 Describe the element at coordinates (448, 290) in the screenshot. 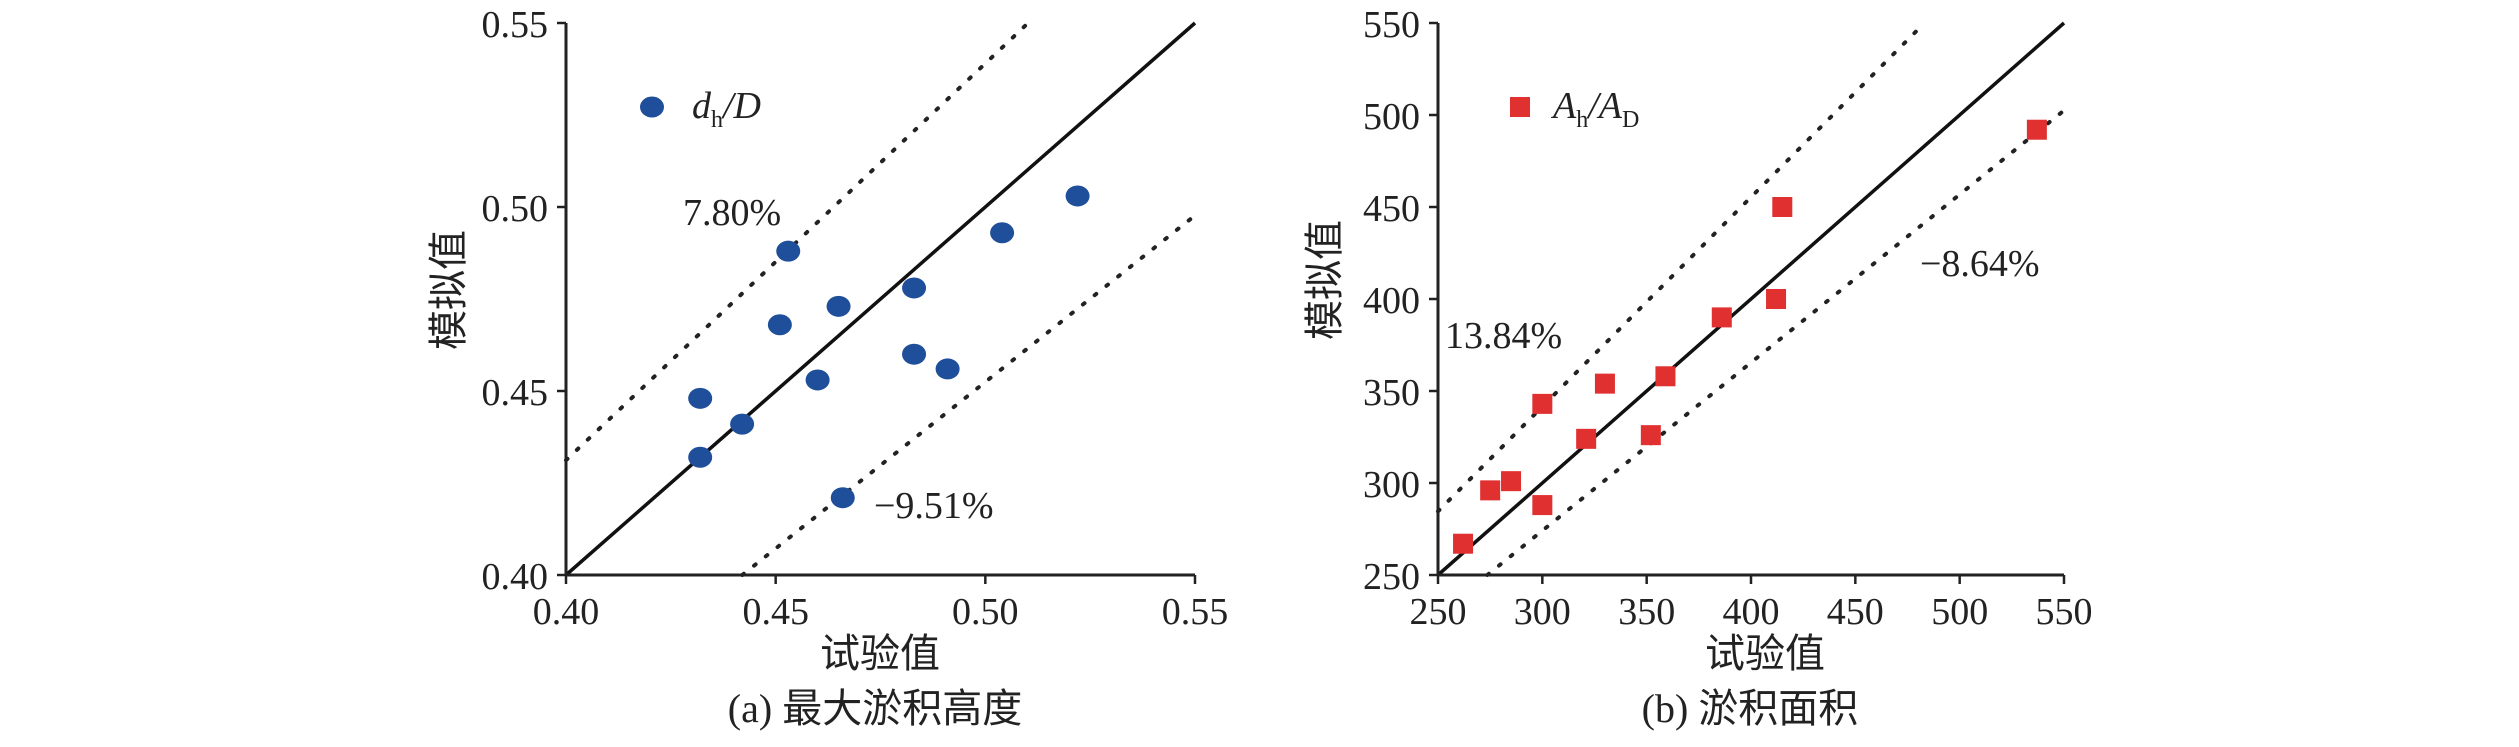

I see `chart-a-y-axis-label: 模拟值` at that location.